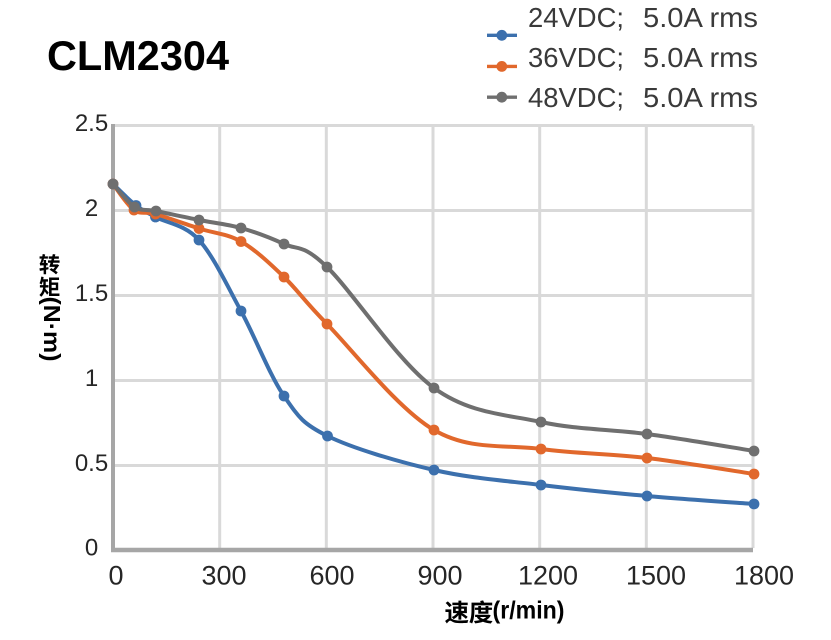  Describe the element at coordinates (548, 576) in the screenshot. I see `svg-text: 1200` at that location.